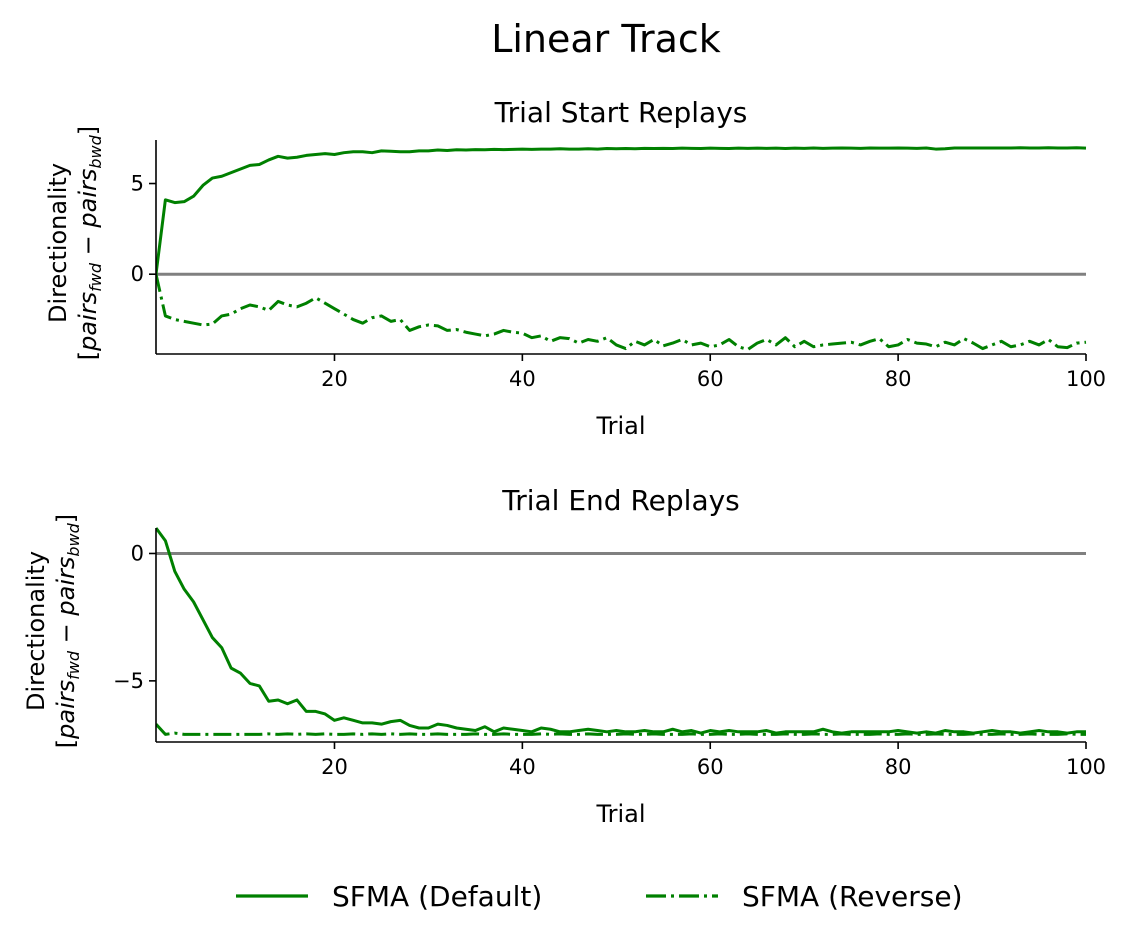 This screenshot has height=948, width=1132. I want to click on panel-title: Trial Start Replays, so click(621, 112).